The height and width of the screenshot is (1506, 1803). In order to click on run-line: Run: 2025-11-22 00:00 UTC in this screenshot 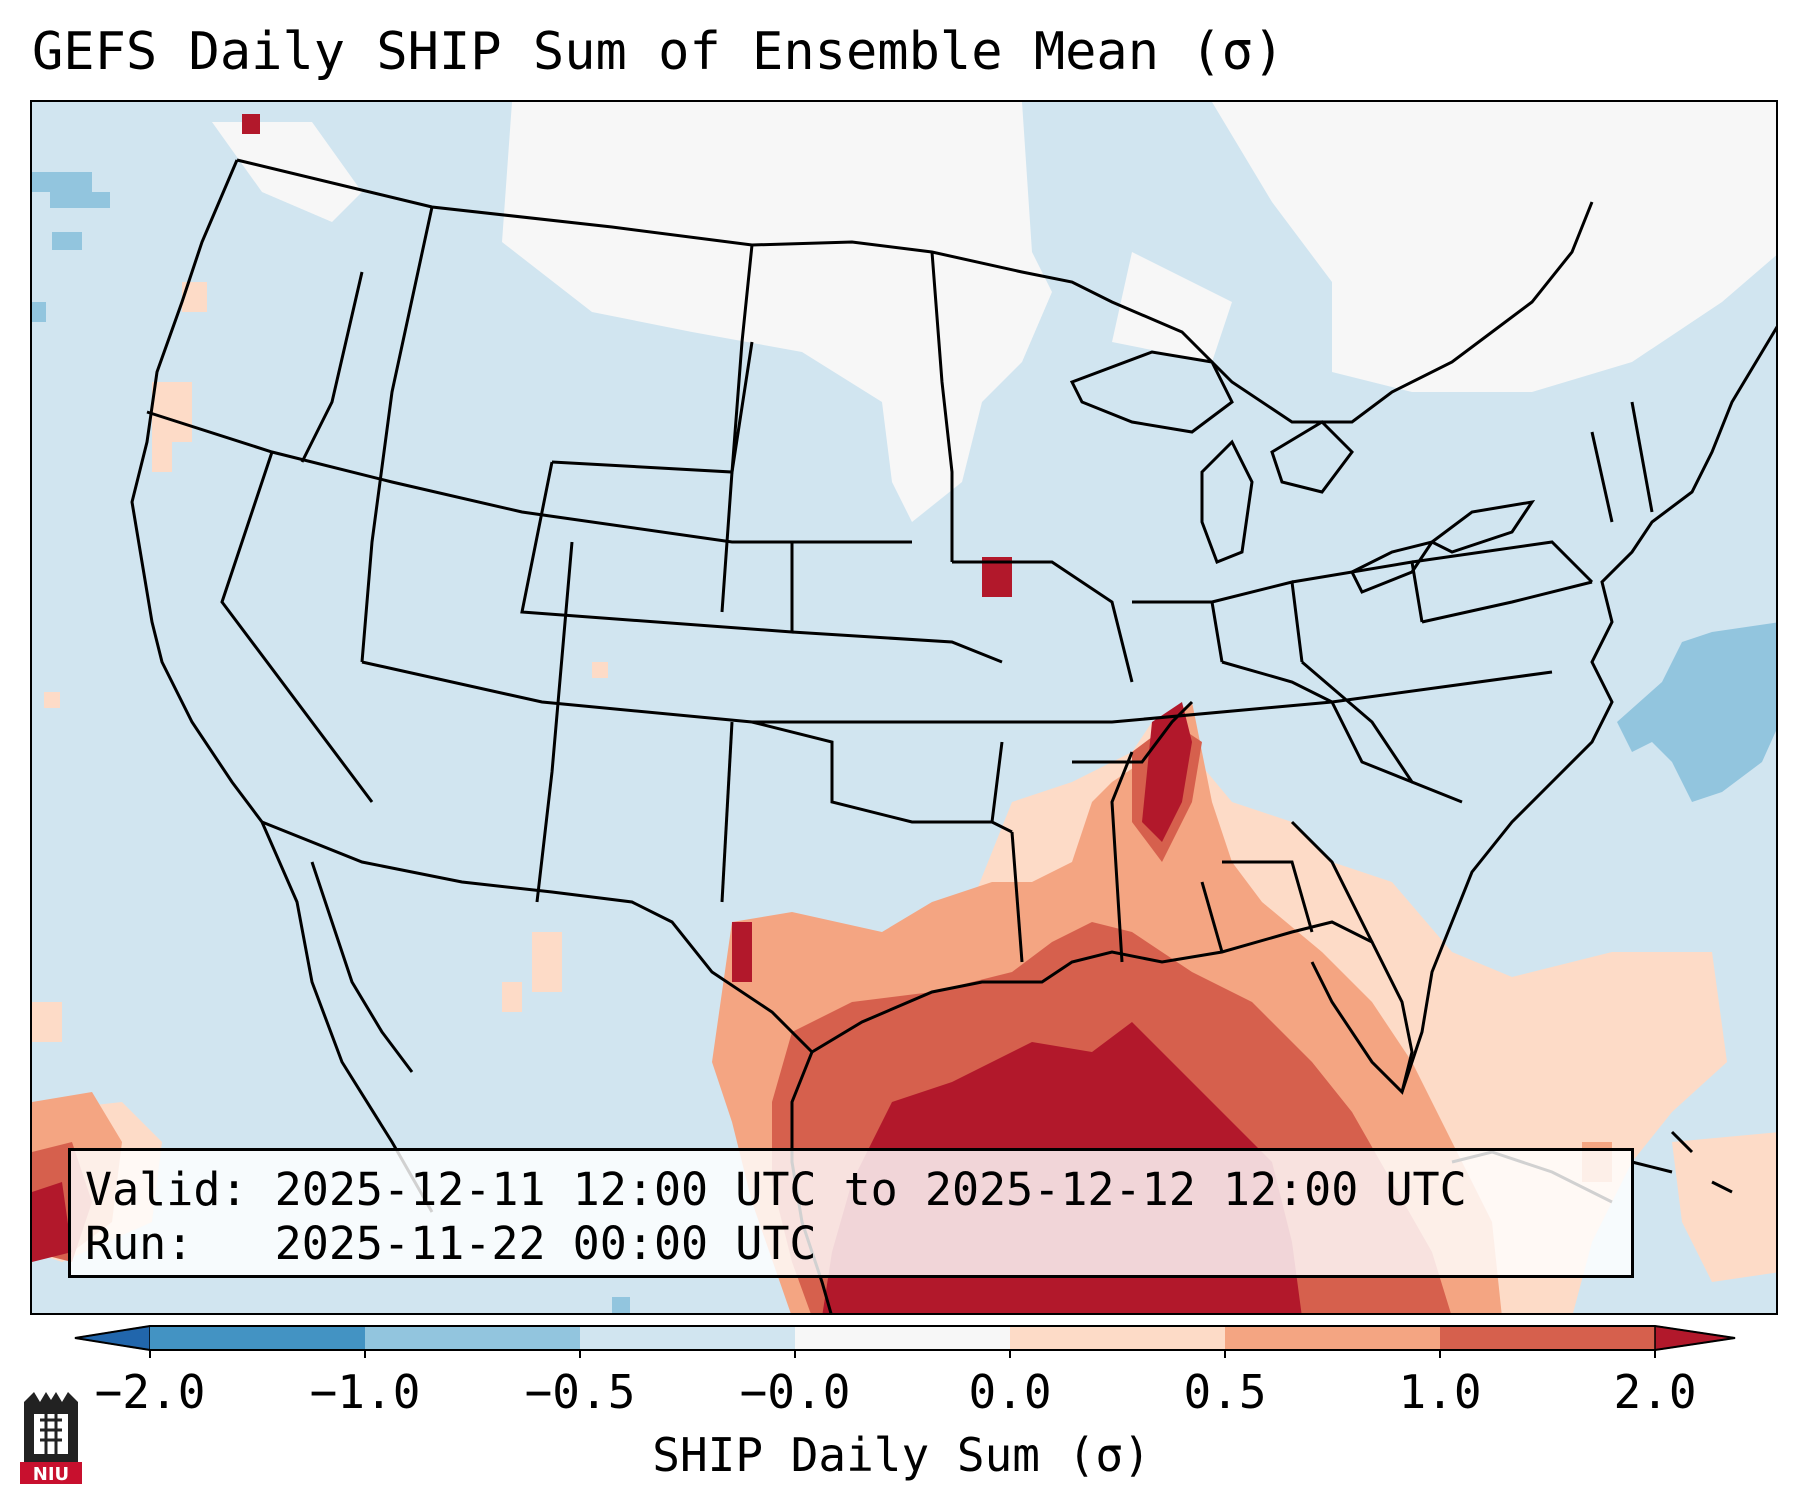, I will do `click(858, 1244)`.